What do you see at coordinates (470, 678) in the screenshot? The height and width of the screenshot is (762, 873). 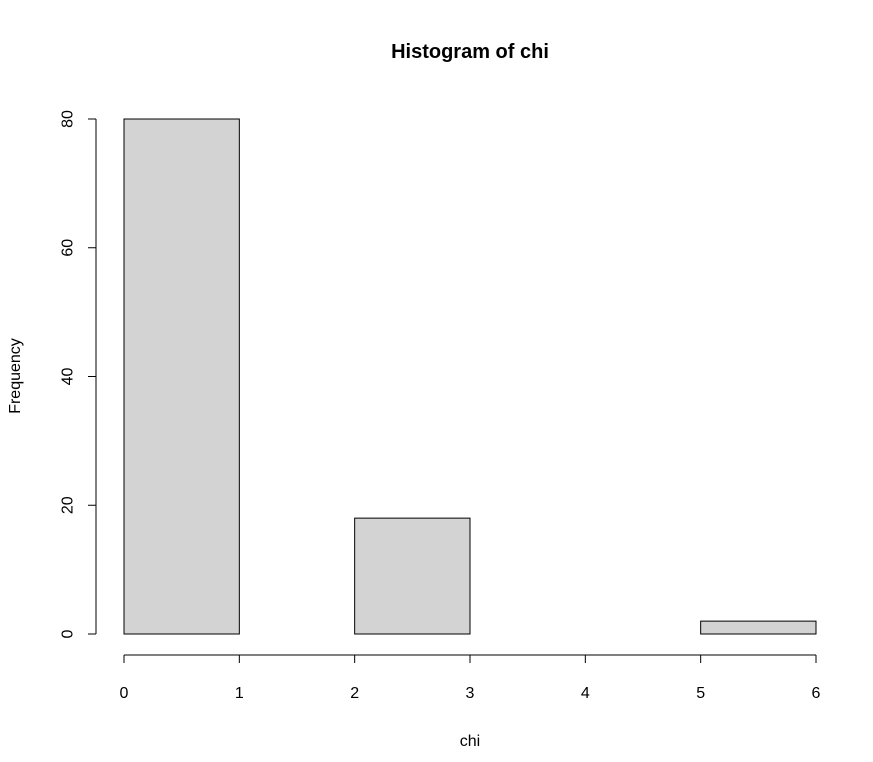 I see `x-axis: 0 1 2 3 4 5 6` at bounding box center [470, 678].